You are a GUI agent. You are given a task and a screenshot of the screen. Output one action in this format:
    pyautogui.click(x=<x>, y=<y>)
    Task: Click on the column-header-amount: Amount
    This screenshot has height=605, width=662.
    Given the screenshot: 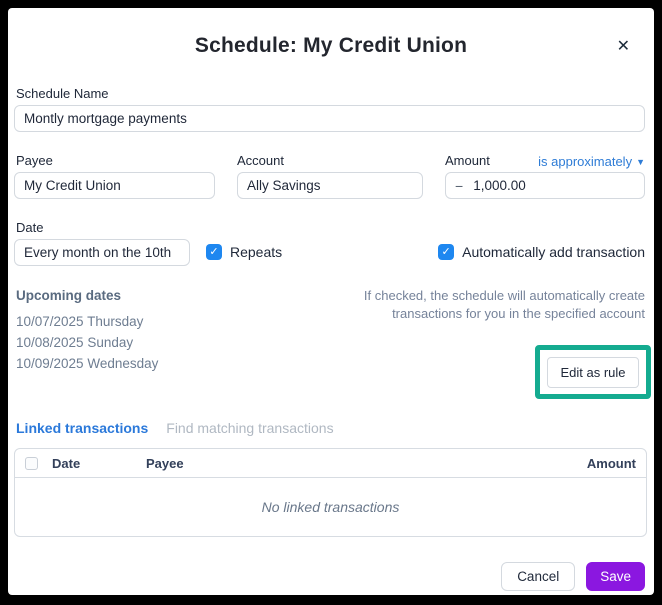 What is the action you would take?
    pyautogui.click(x=611, y=463)
    